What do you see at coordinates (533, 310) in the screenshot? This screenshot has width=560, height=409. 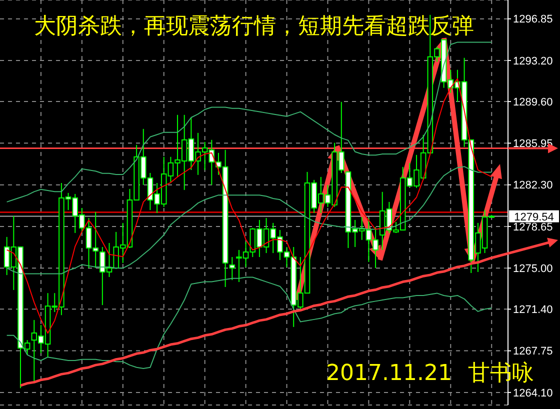 I see `y-tick-label: 1271.40` at bounding box center [533, 310].